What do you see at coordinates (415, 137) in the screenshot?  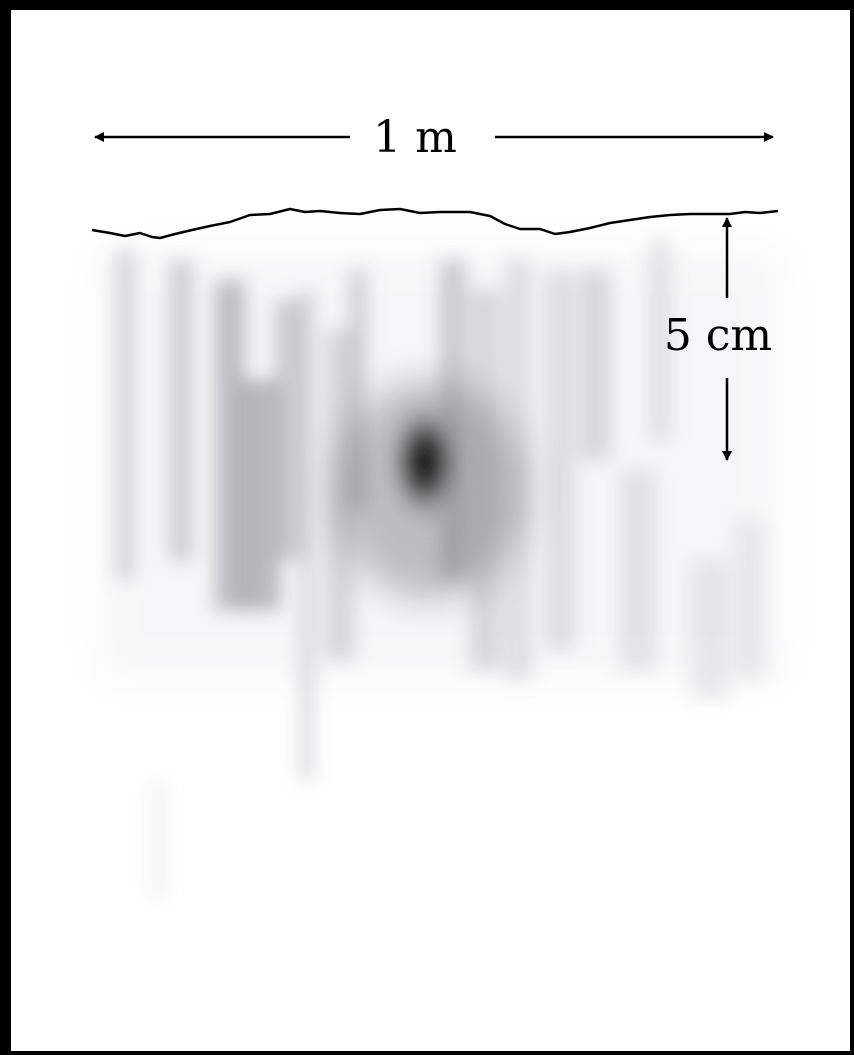 I see `width-label: 1 m` at bounding box center [415, 137].